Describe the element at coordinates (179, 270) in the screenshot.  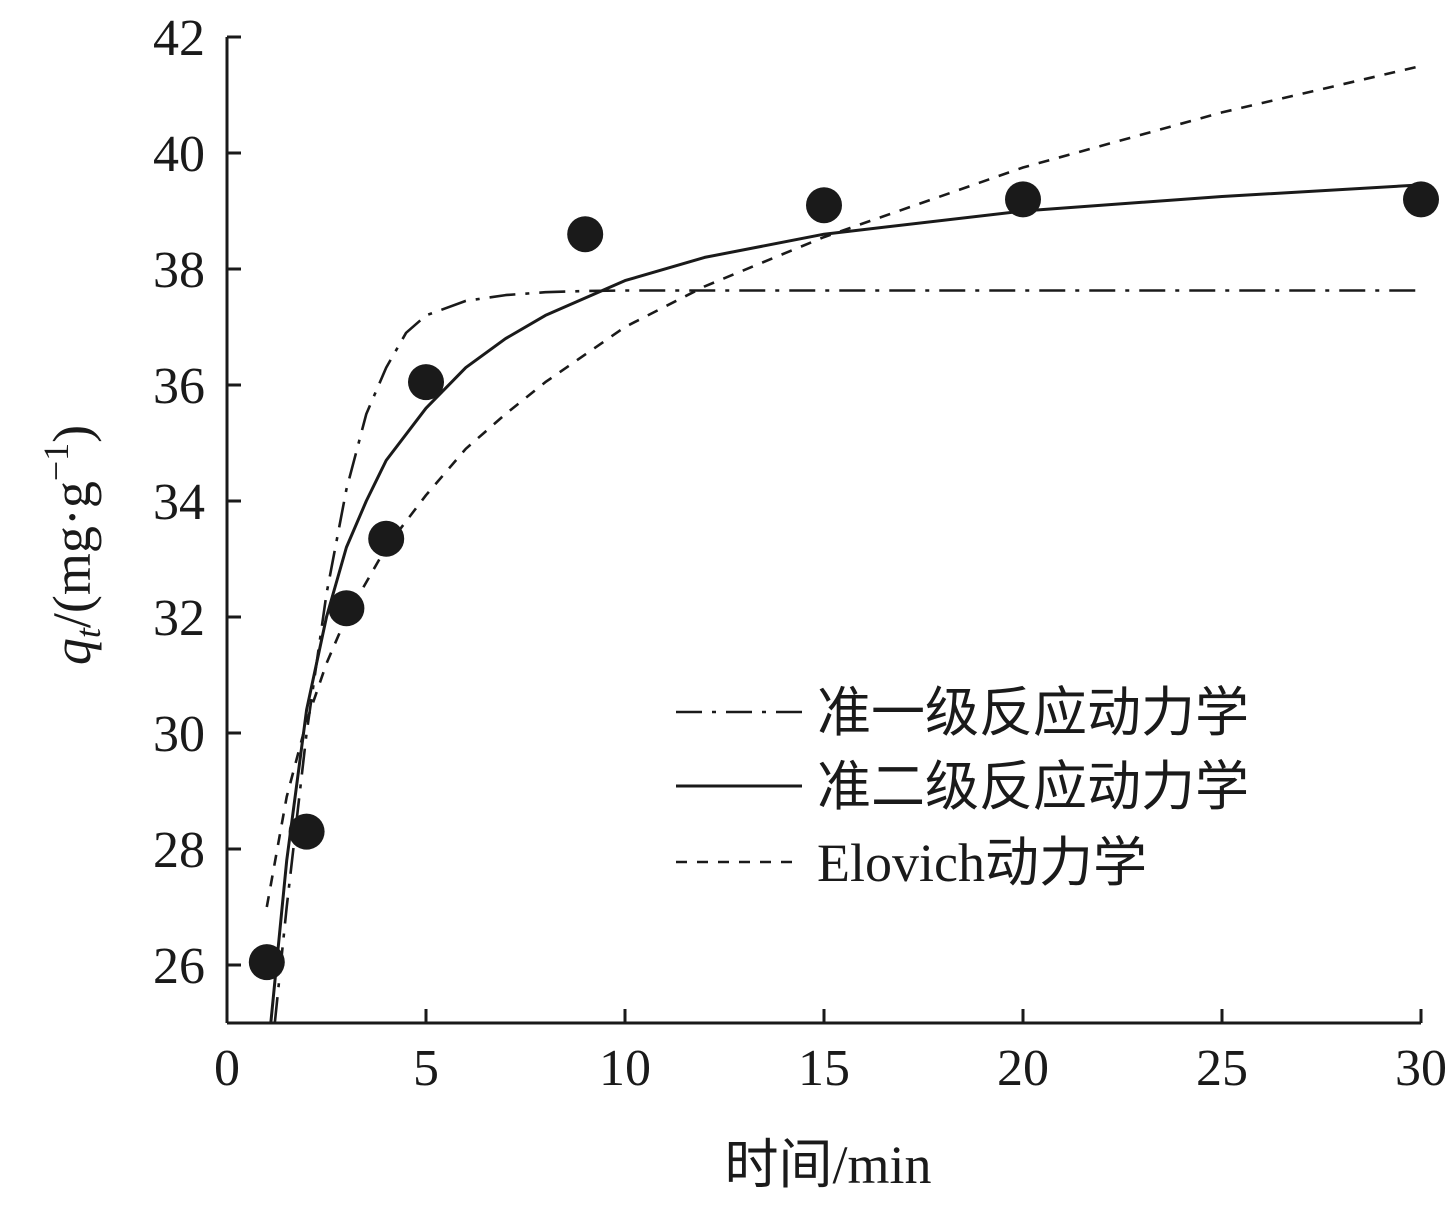
I see `y-tick-label: 38` at that location.